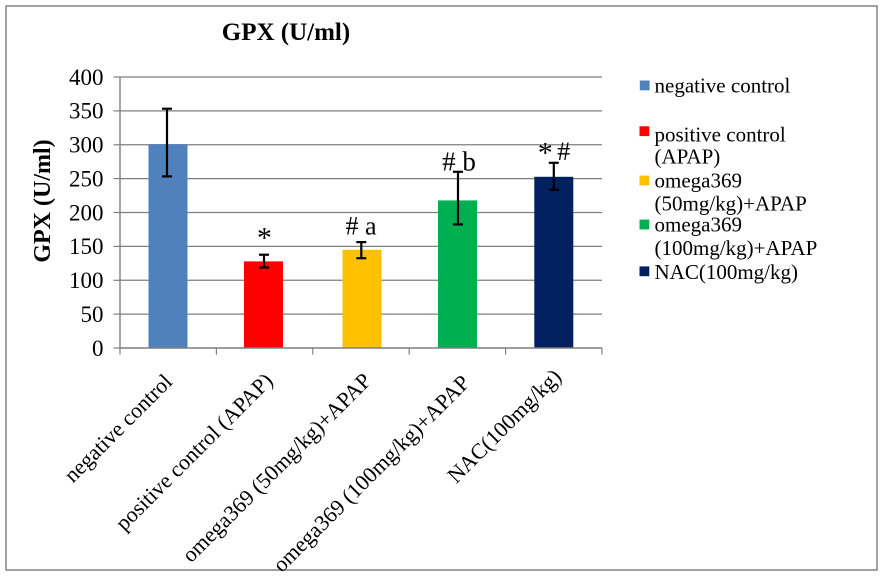 The width and height of the screenshot is (885, 578). Describe the element at coordinates (727, 272) in the screenshot. I see `svg-text: NAC(100mg/kg)` at that location.